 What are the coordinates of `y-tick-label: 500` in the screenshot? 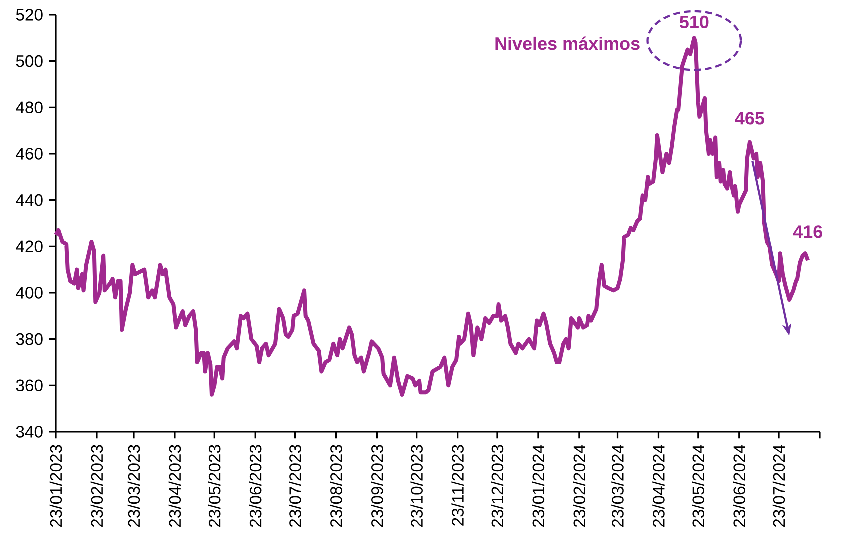 It's located at (29, 61).